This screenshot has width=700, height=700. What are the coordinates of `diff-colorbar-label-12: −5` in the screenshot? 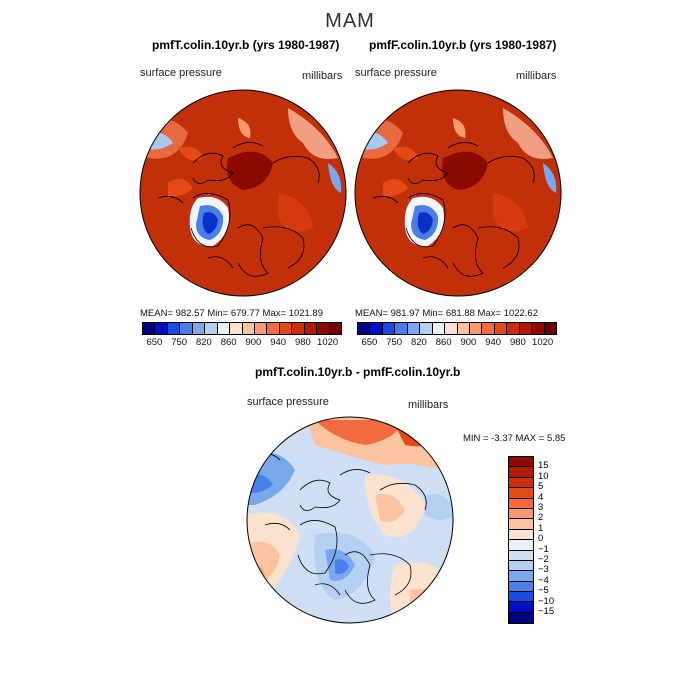 It's located at (543, 591).